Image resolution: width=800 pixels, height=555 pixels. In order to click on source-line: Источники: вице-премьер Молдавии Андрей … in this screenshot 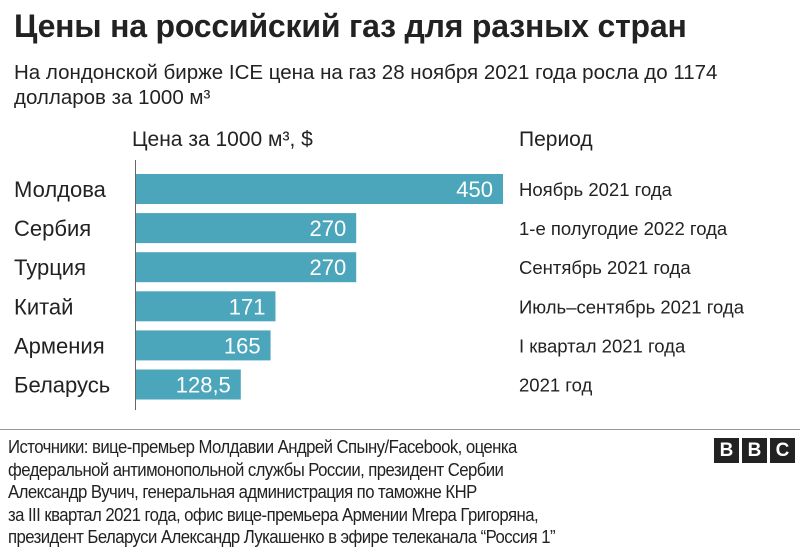, I will do `click(262, 447)`.